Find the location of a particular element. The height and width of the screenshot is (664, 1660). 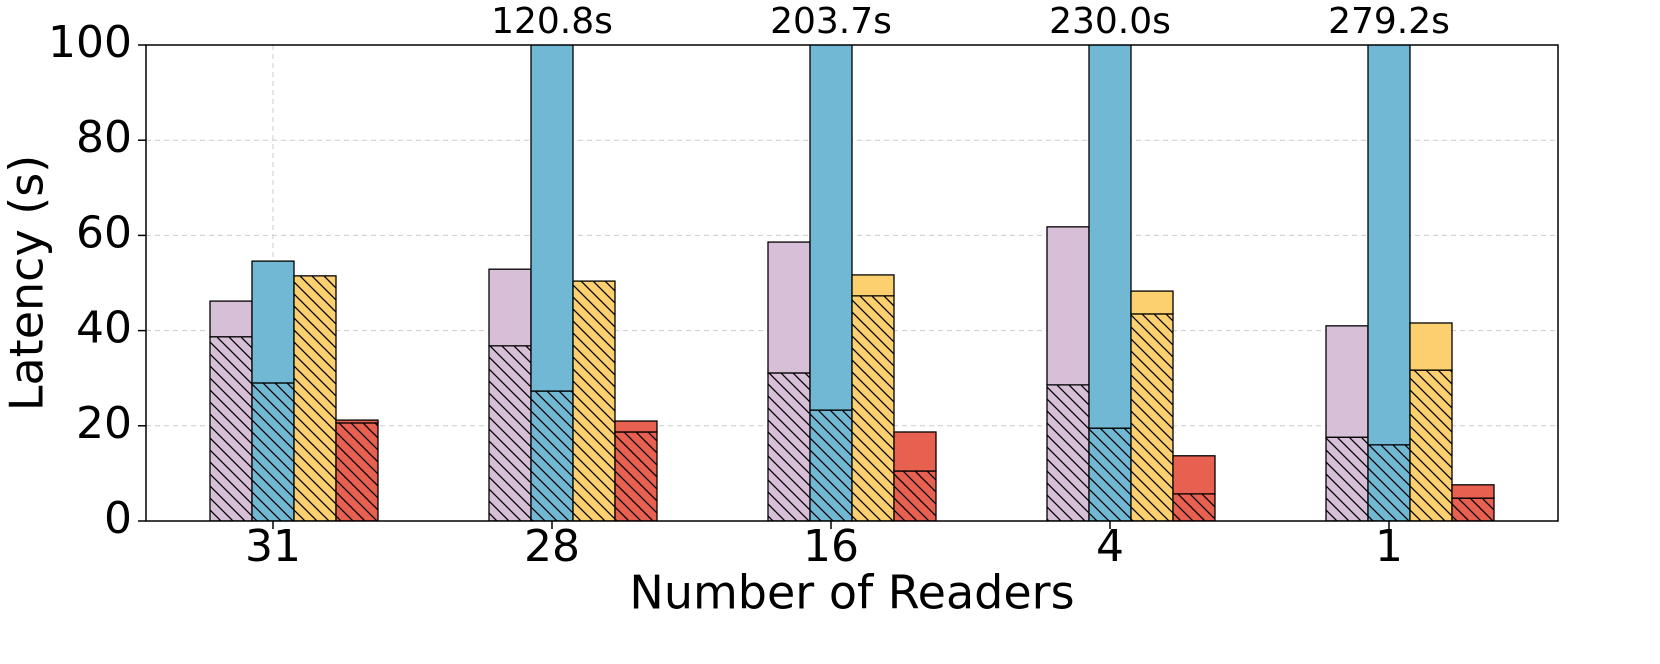

x-tick-label: 16 is located at coordinates (831, 546).